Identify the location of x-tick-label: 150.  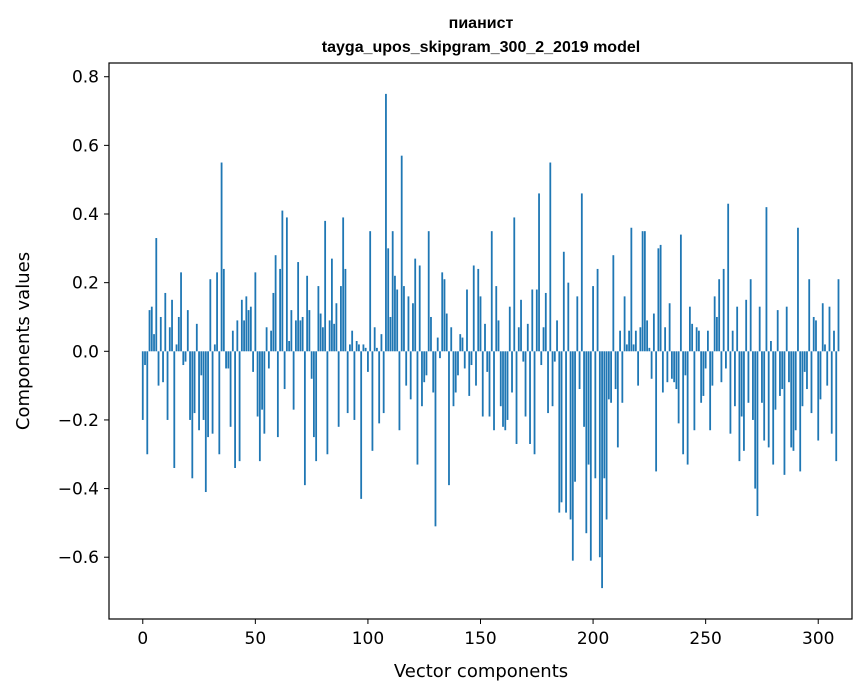
(480, 639).